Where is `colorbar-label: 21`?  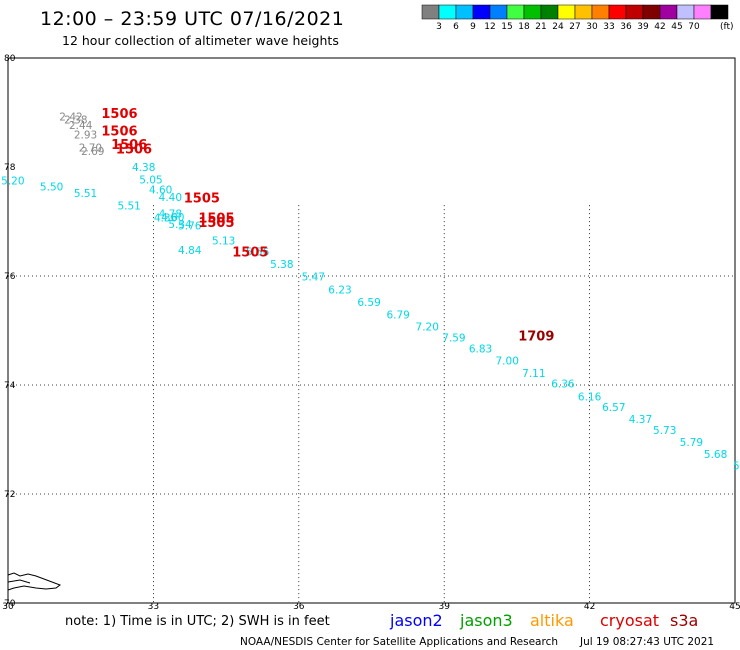
colorbar-label: 21 is located at coordinates (540, 27).